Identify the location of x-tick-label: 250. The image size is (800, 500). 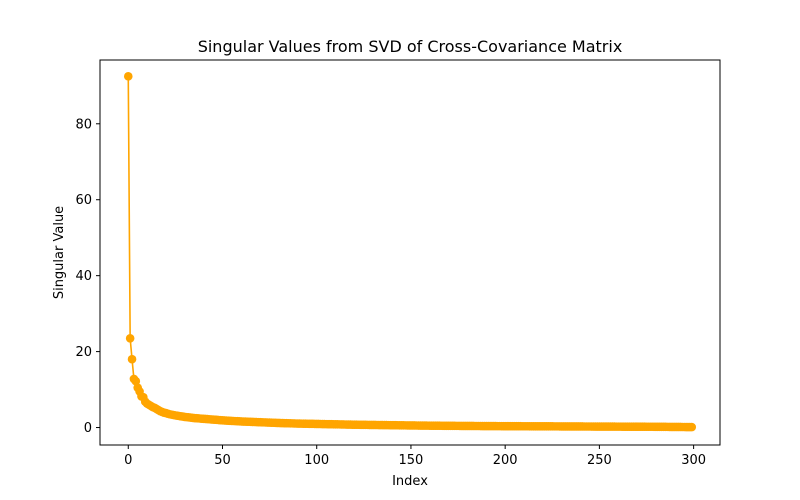
(599, 460).